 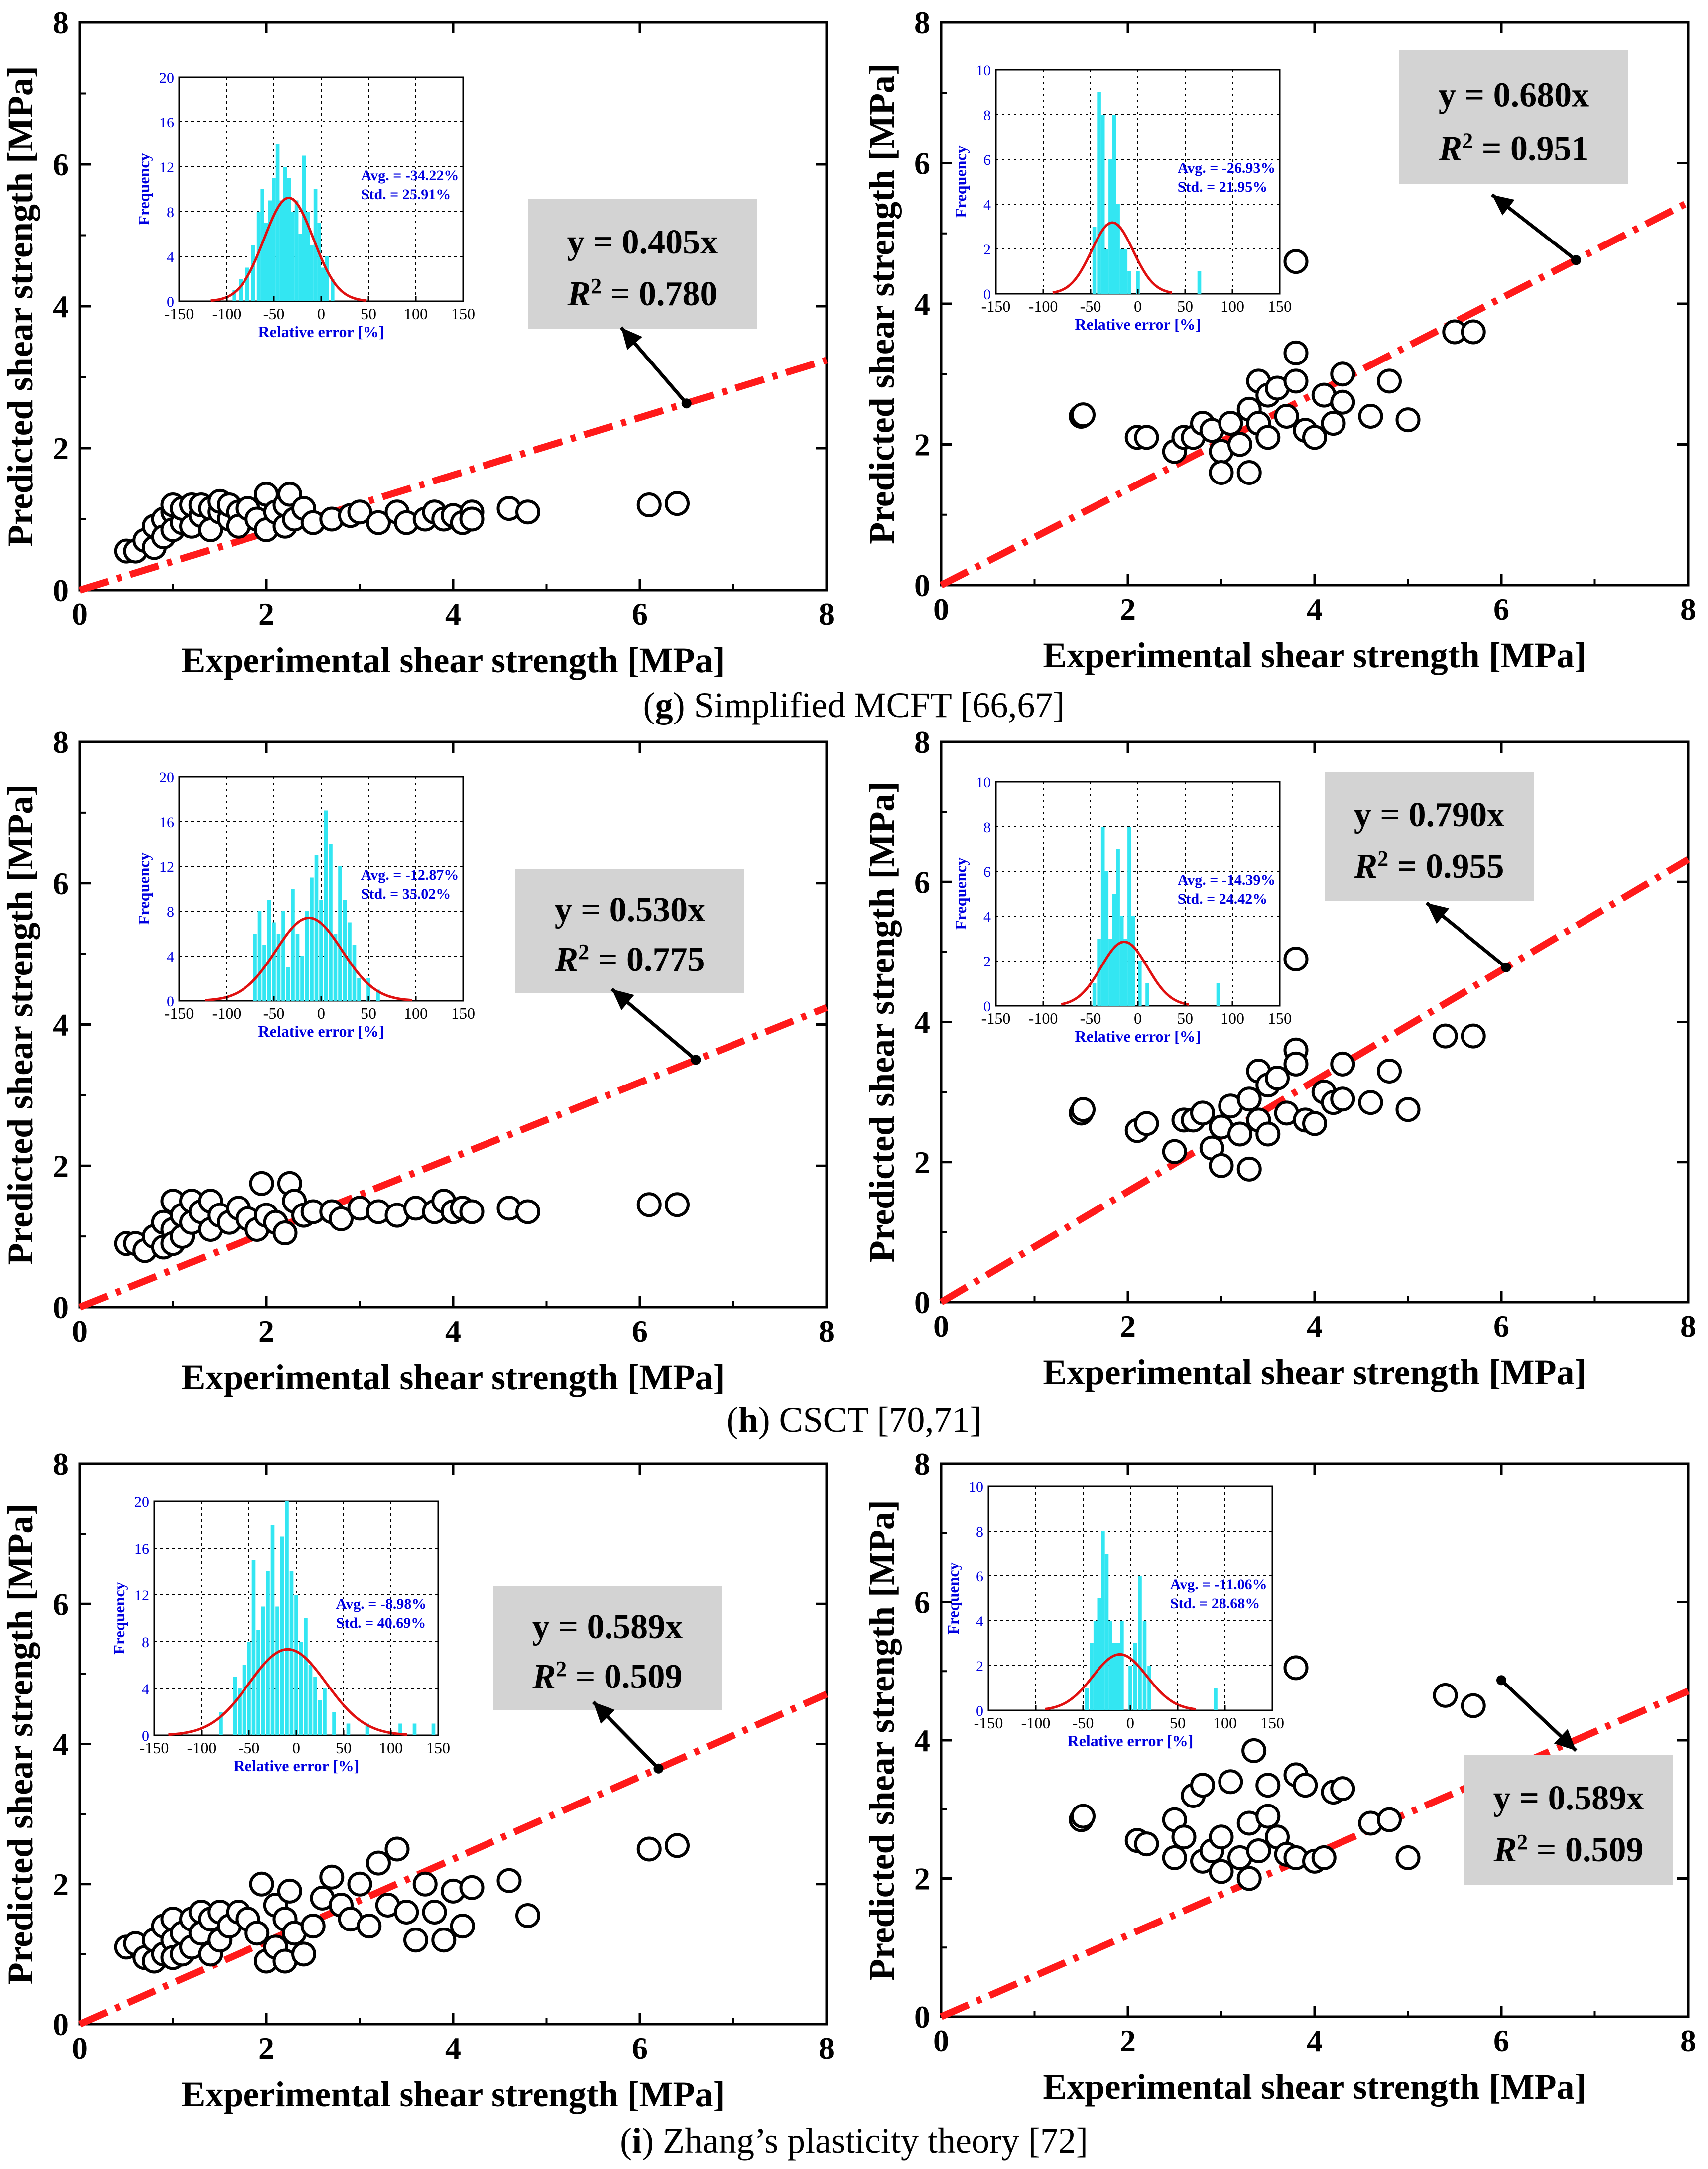 I want to click on caption-g: (g) Simplified MCFT [66,67], so click(x=854, y=705).